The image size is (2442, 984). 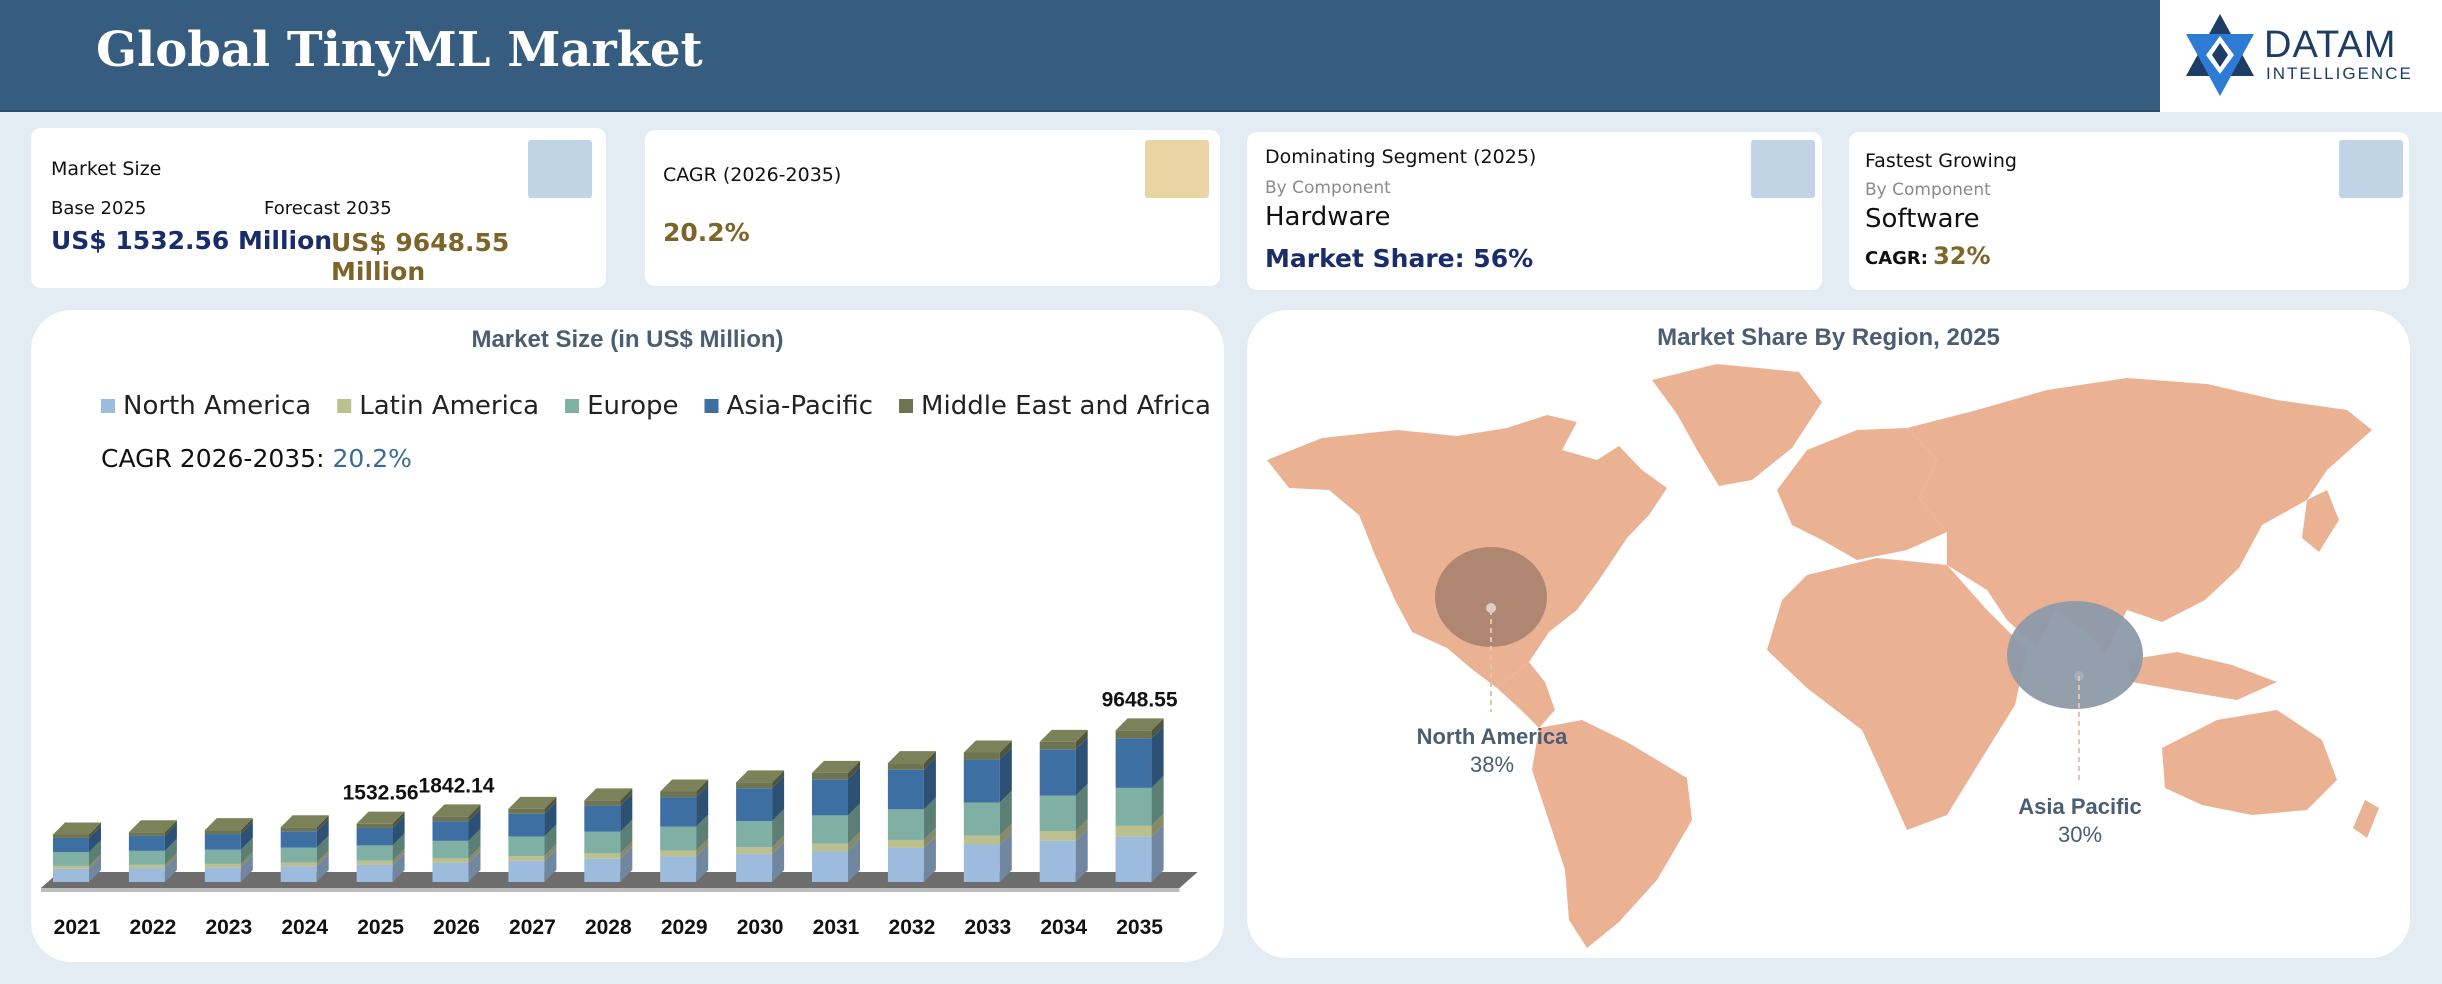 What do you see at coordinates (981, 781) in the screenshot?
I see `bar-2033-asia-pacific` at bounding box center [981, 781].